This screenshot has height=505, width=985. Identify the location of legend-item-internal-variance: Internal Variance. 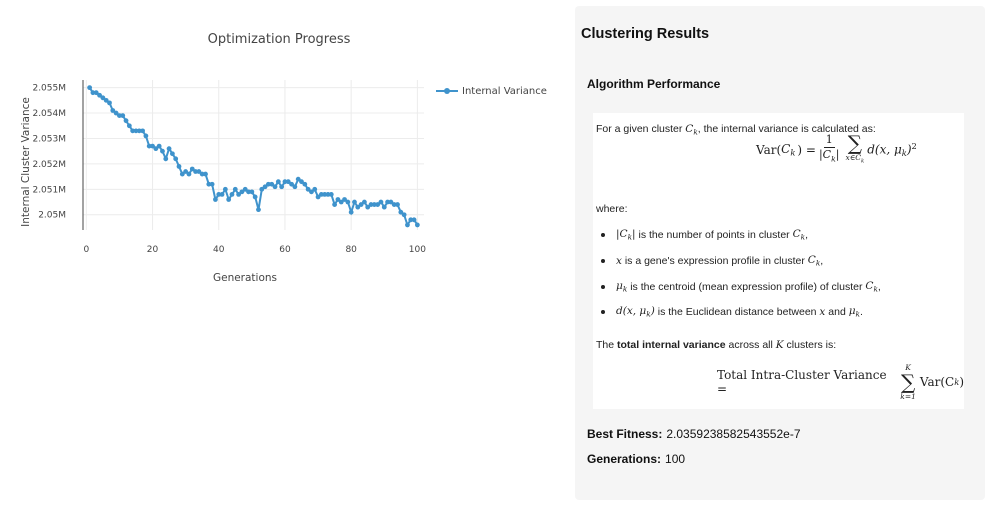
(504, 91).